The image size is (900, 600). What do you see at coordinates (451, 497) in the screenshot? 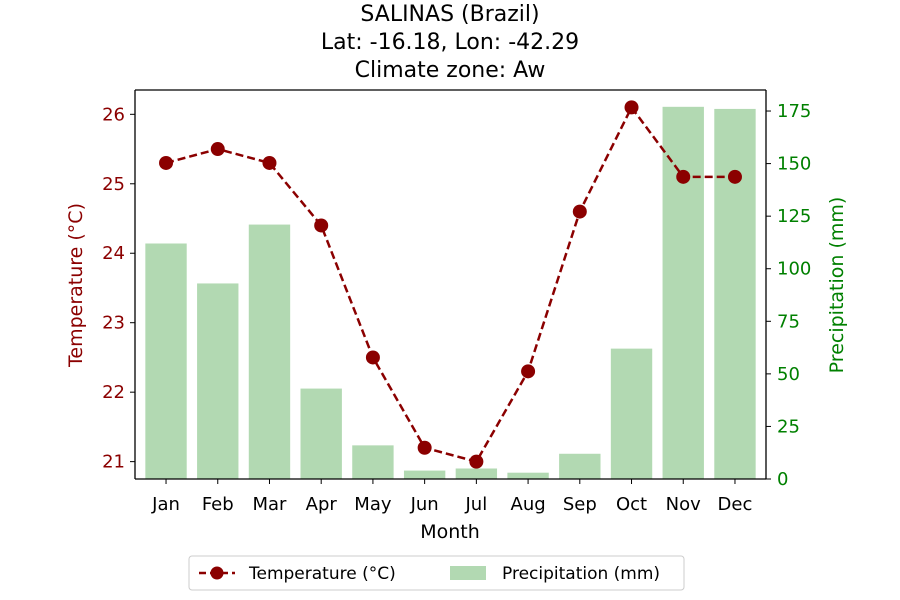
I see `x-axis-ticks: Jan Feb Mar Apr May Jun Jul Aug Sep Oct Nov Dec` at bounding box center [451, 497].